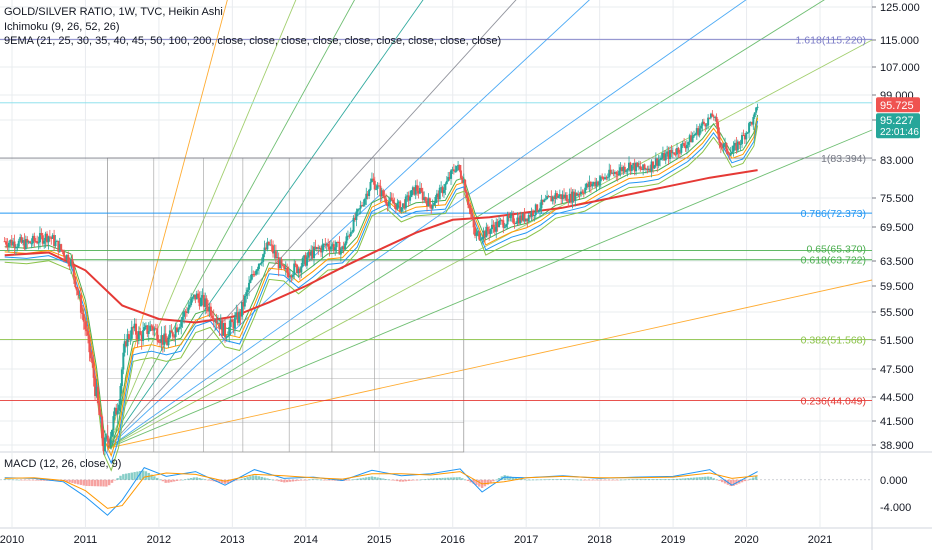 The height and width of the screenshot is (550, 932). I want to click on price-tick-label: 38.900, so click(897, 446).